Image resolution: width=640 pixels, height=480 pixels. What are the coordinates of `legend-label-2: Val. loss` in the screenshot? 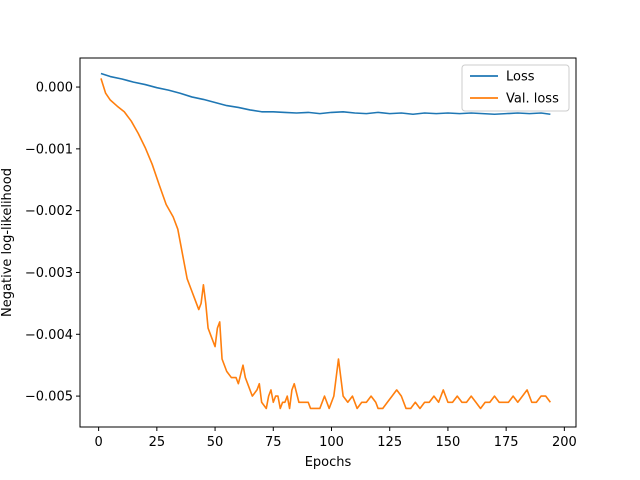 It's located at (532, 99).